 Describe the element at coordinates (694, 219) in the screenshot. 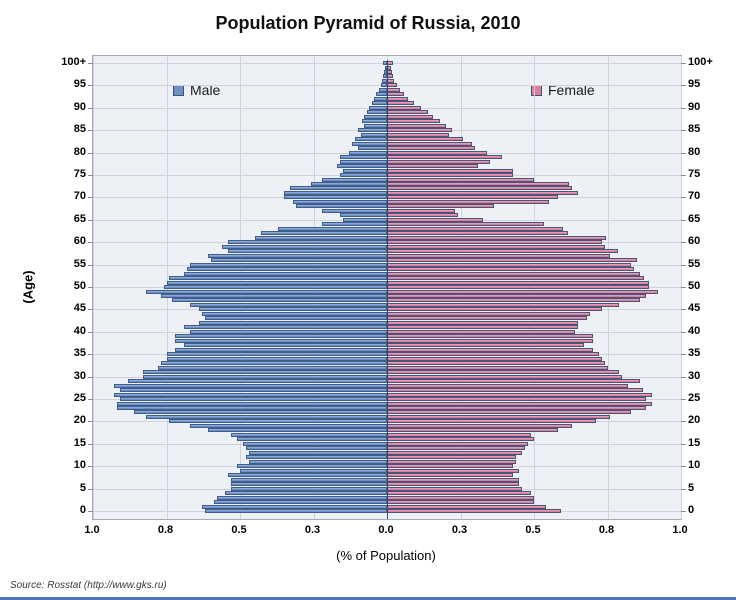

I see `age-tick-label-right: 65` at that location.